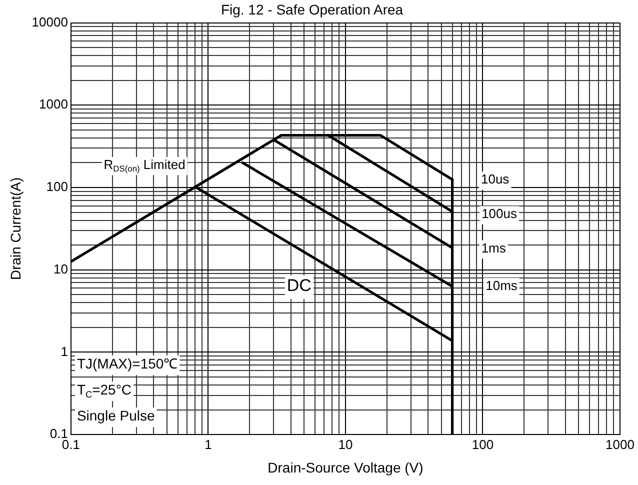 This screenshot has height=485, width=638. What do you see at coordinates (57, 186) in the screenshot?
I see `y-tick-label: 100` at bounding box center [57, 186].